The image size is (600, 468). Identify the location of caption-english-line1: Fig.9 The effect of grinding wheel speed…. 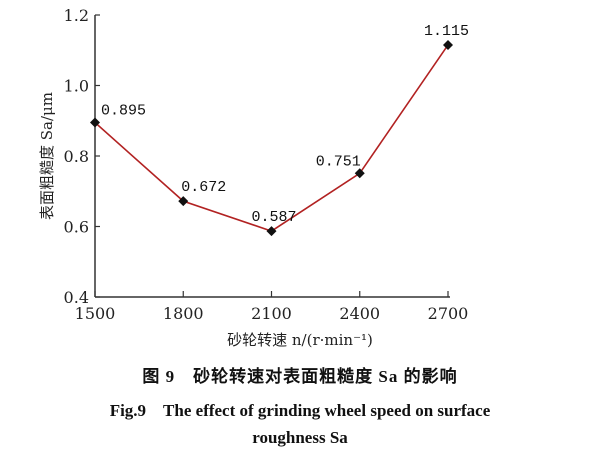
(300, 410).